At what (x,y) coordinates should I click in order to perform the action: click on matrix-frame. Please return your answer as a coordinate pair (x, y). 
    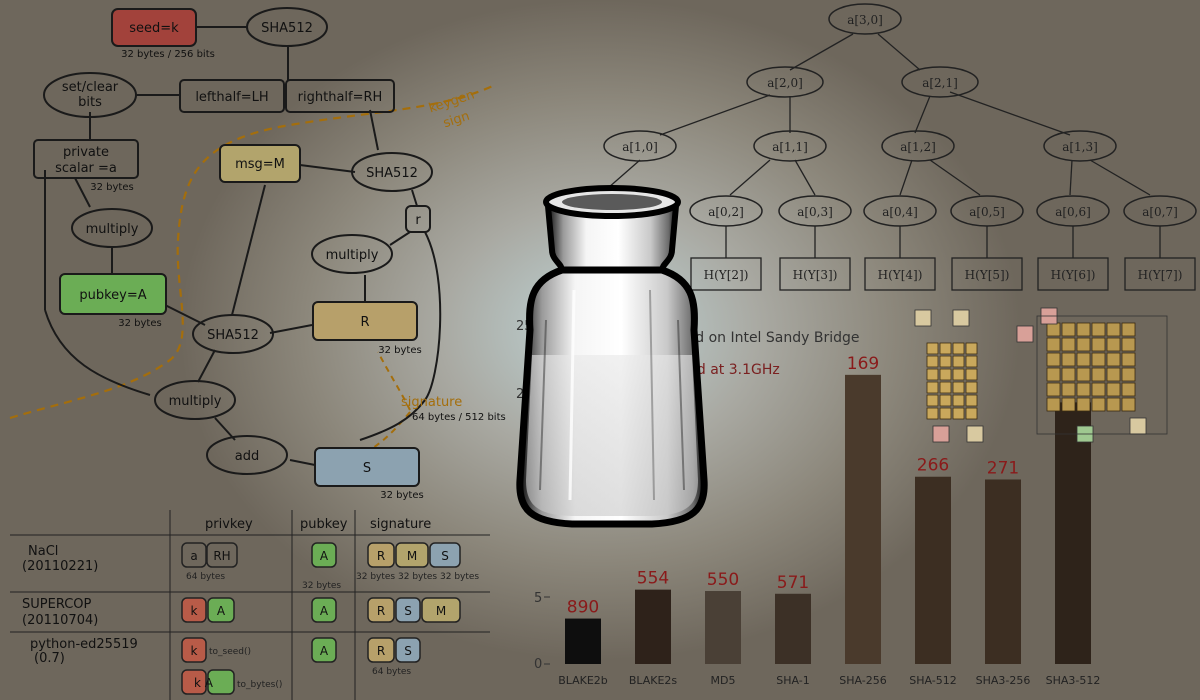
    Looking at the image, I should click on (1102, 375).